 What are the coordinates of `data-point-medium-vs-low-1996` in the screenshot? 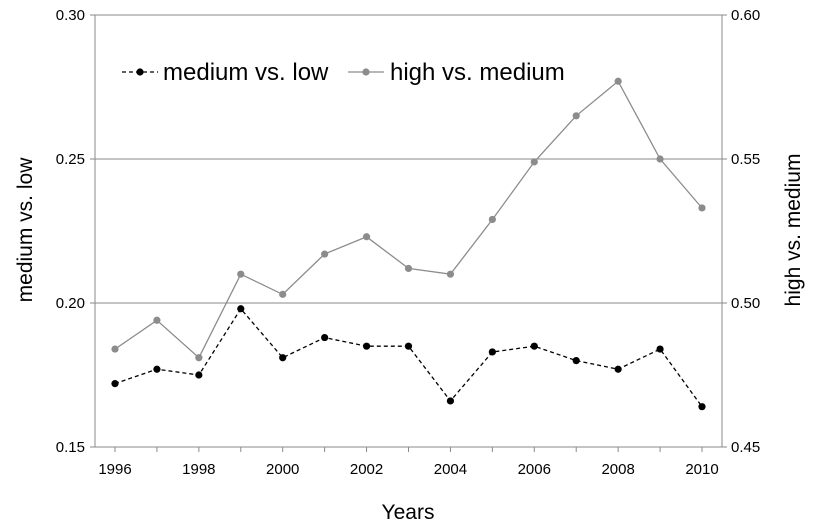 It's located at (115, 384).